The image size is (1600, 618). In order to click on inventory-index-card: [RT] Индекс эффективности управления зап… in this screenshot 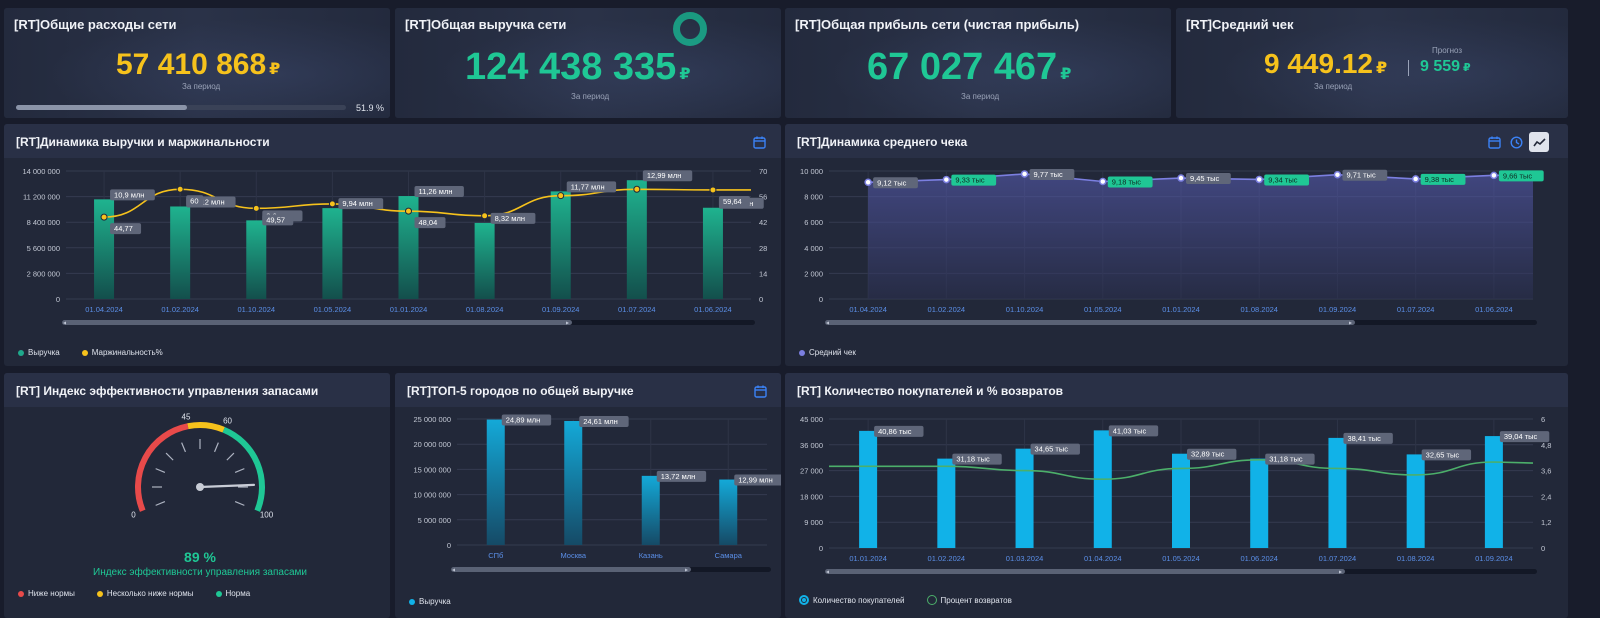, I will do `click(197, 495)`.